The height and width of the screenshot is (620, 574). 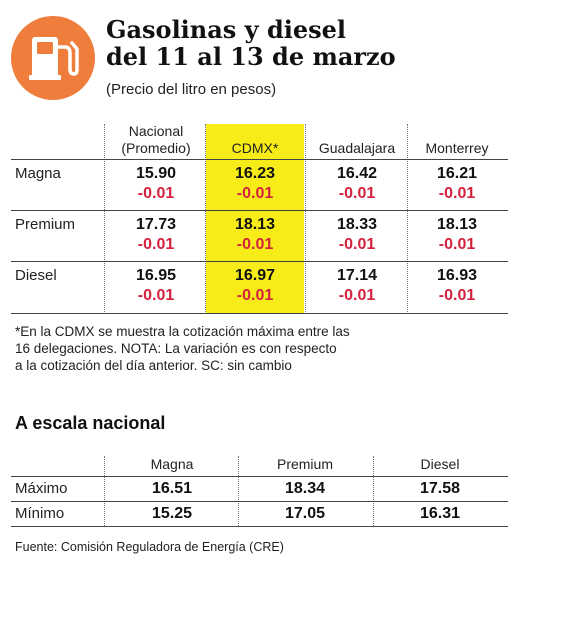 What do you see at coordinates (226, 29) in the screenshot?
I see `title-line-1: Gasolinas y diesel` at bounding box center [226, 29].